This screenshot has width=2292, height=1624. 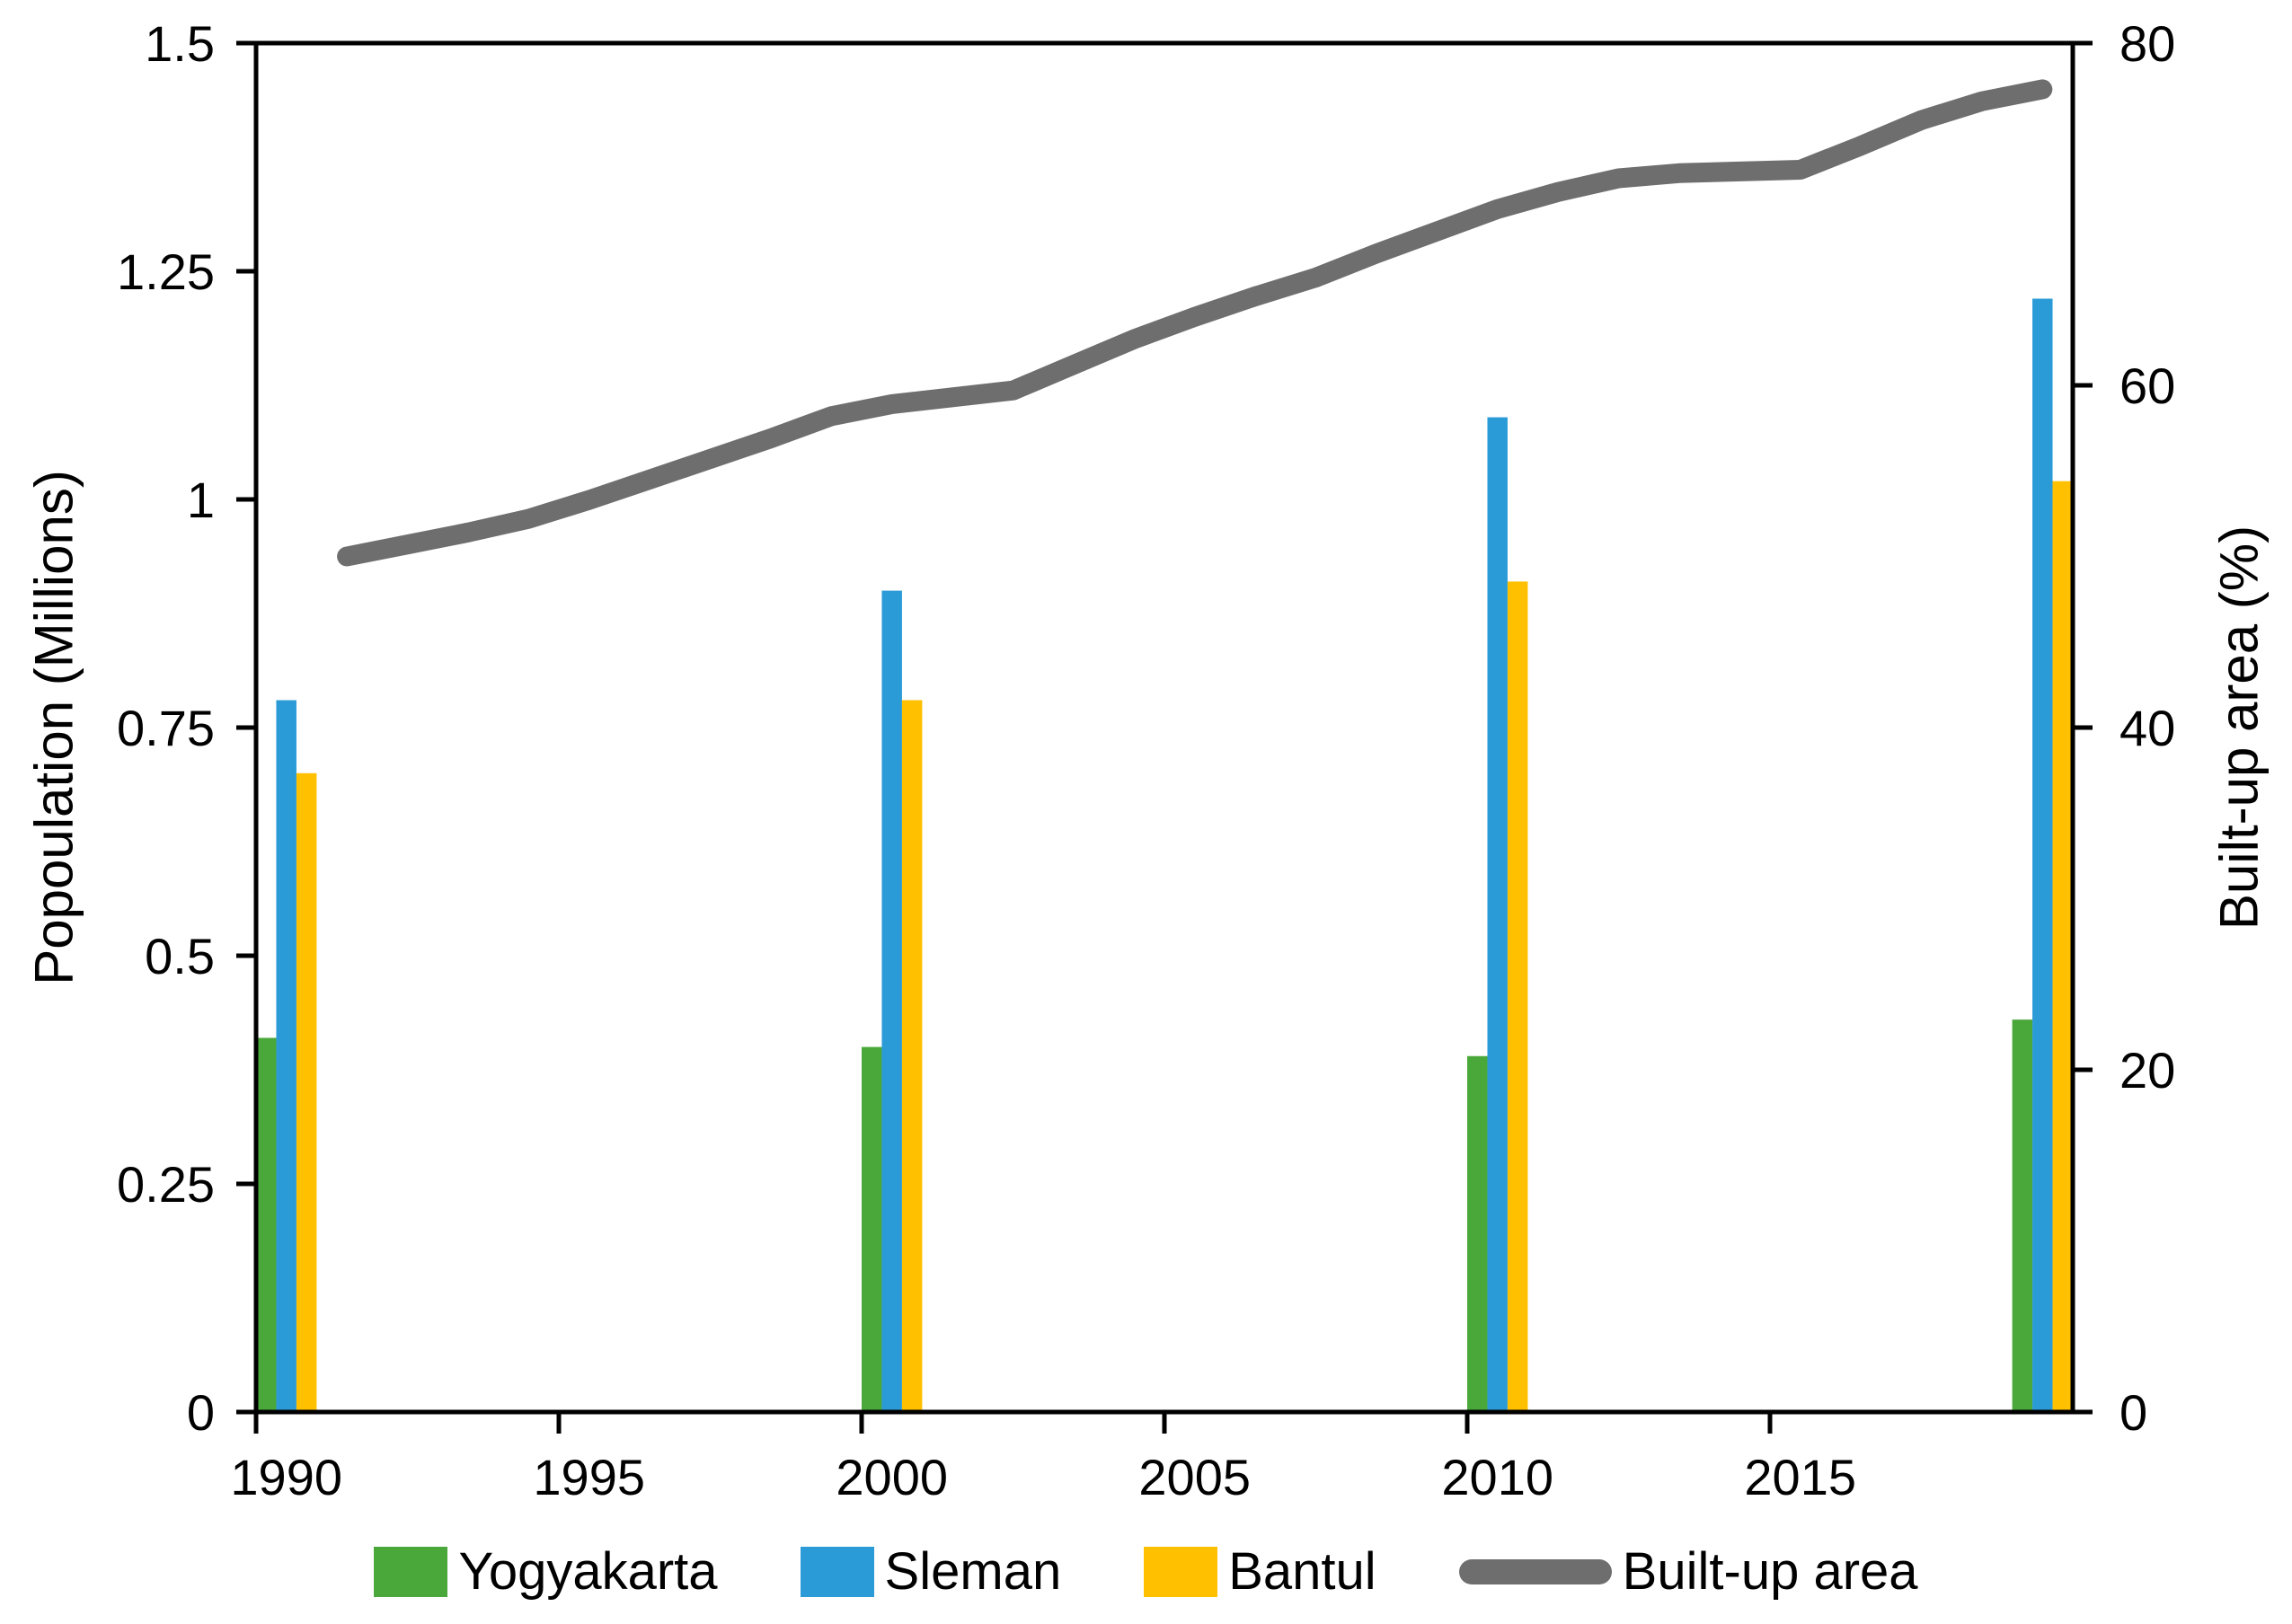 What do you see at coordinates (1497, 1477) in the screenshot?
I see `x-axis-tick-label: 2010` at bounding box center [1497, 1477].